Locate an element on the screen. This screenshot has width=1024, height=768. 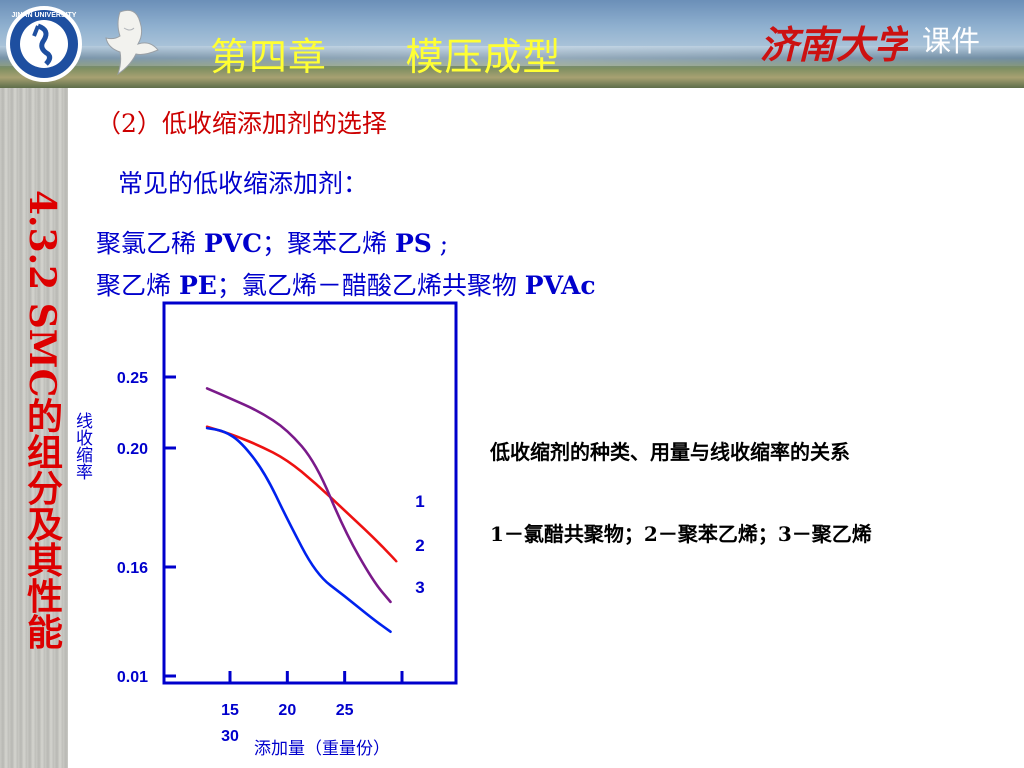
line2-pe: PE is located at coordinates (197, 285).